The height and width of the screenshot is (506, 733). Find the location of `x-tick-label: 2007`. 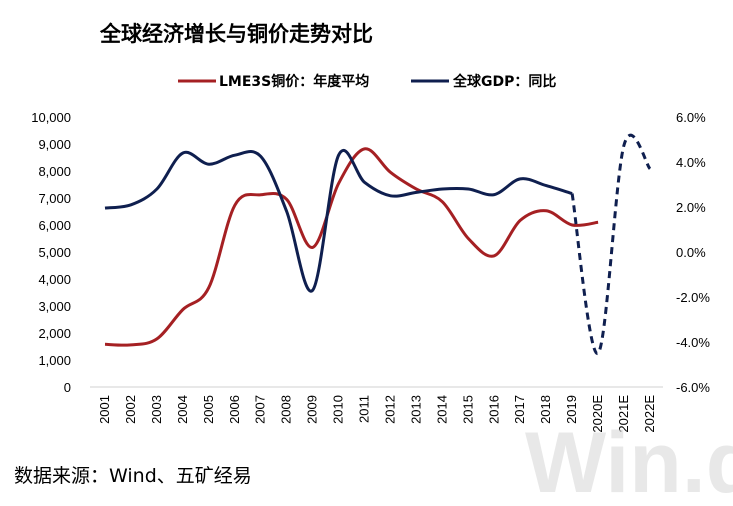

x-tick-label: 2007 is located at coordinates (260, 409).